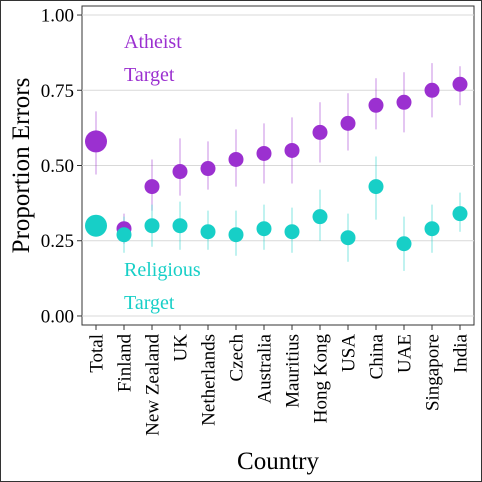  What do you see at coordinates (236, 235) in the screenshot?
I see `point-religious-czech` at bounding box center [236, 235].